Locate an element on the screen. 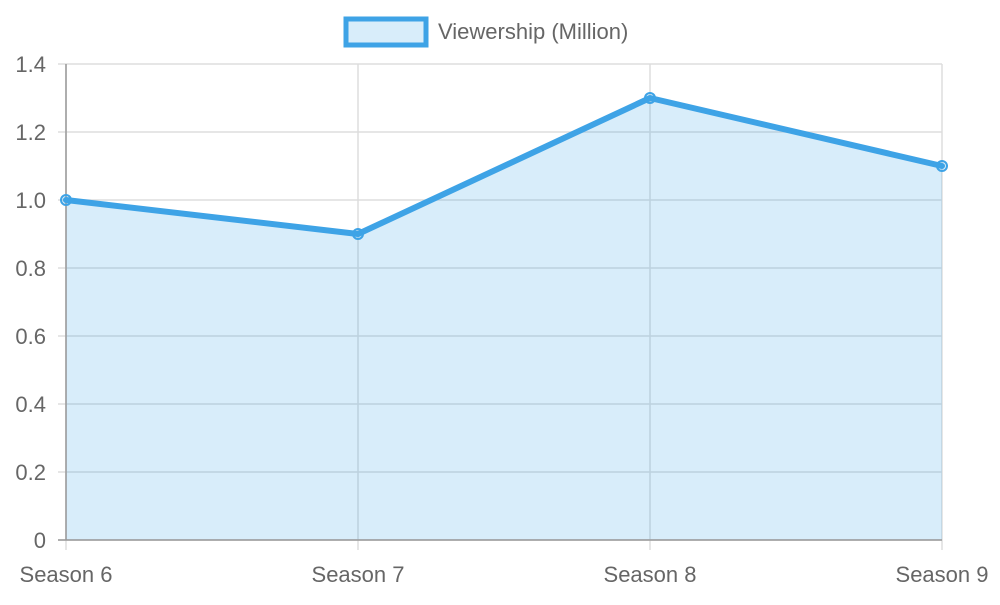  y-tick-label: 0 is located at coordinates (40, 540).